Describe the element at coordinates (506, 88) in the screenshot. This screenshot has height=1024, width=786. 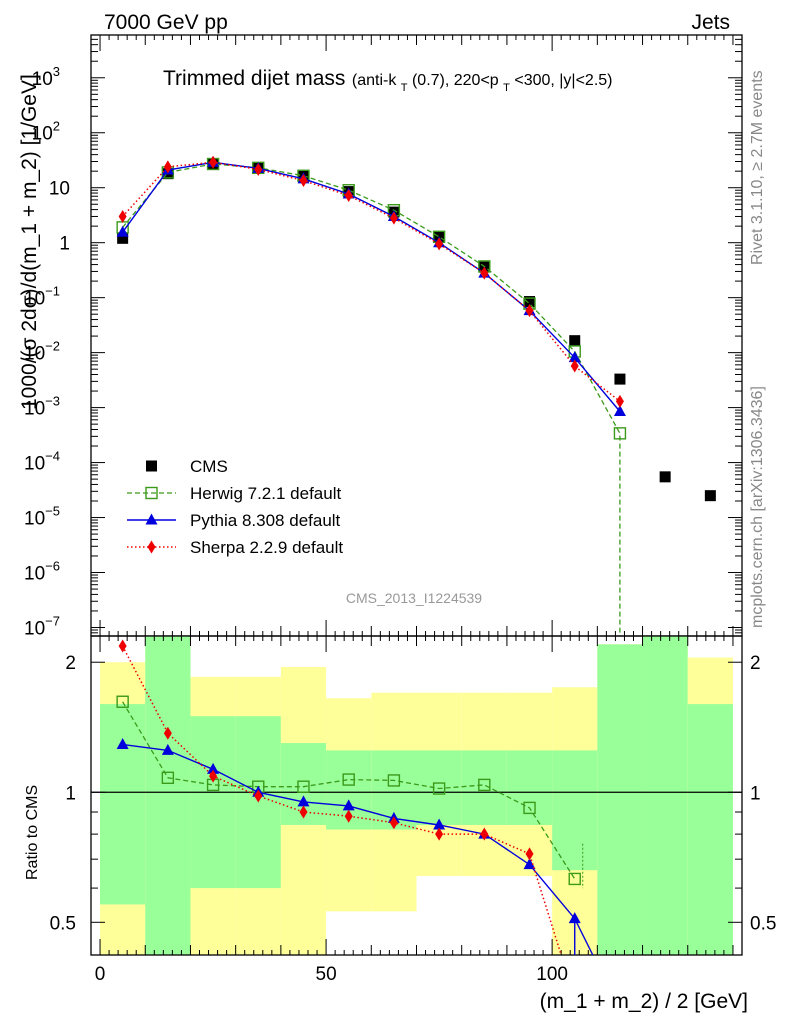
I see `title-sub-t2: T` at that location.